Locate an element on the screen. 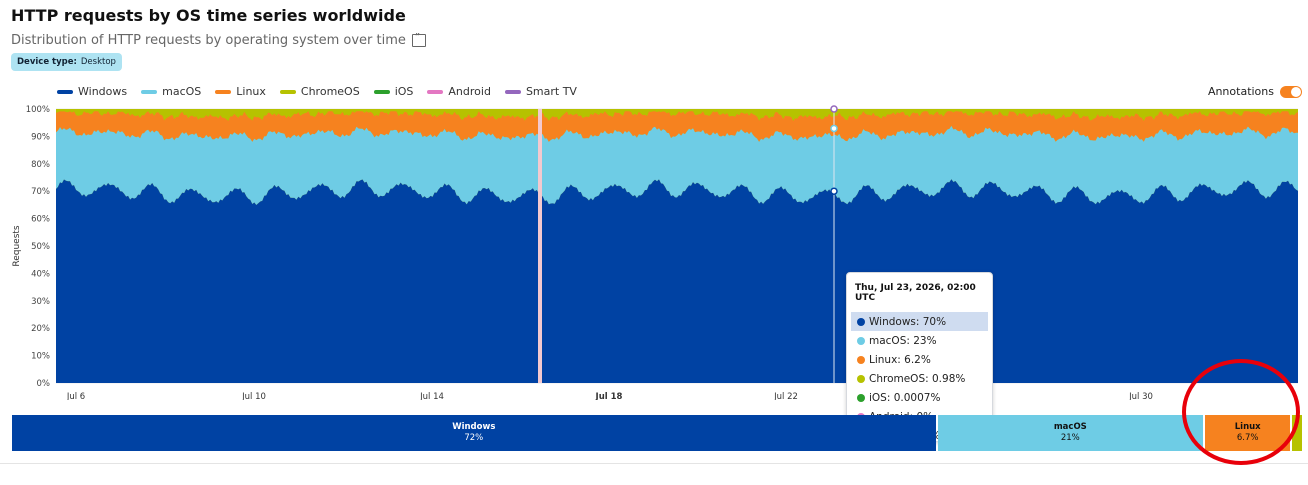 The image size is (1308, 485). legend-item-macos: macOS is located at coordinates (171, 91).